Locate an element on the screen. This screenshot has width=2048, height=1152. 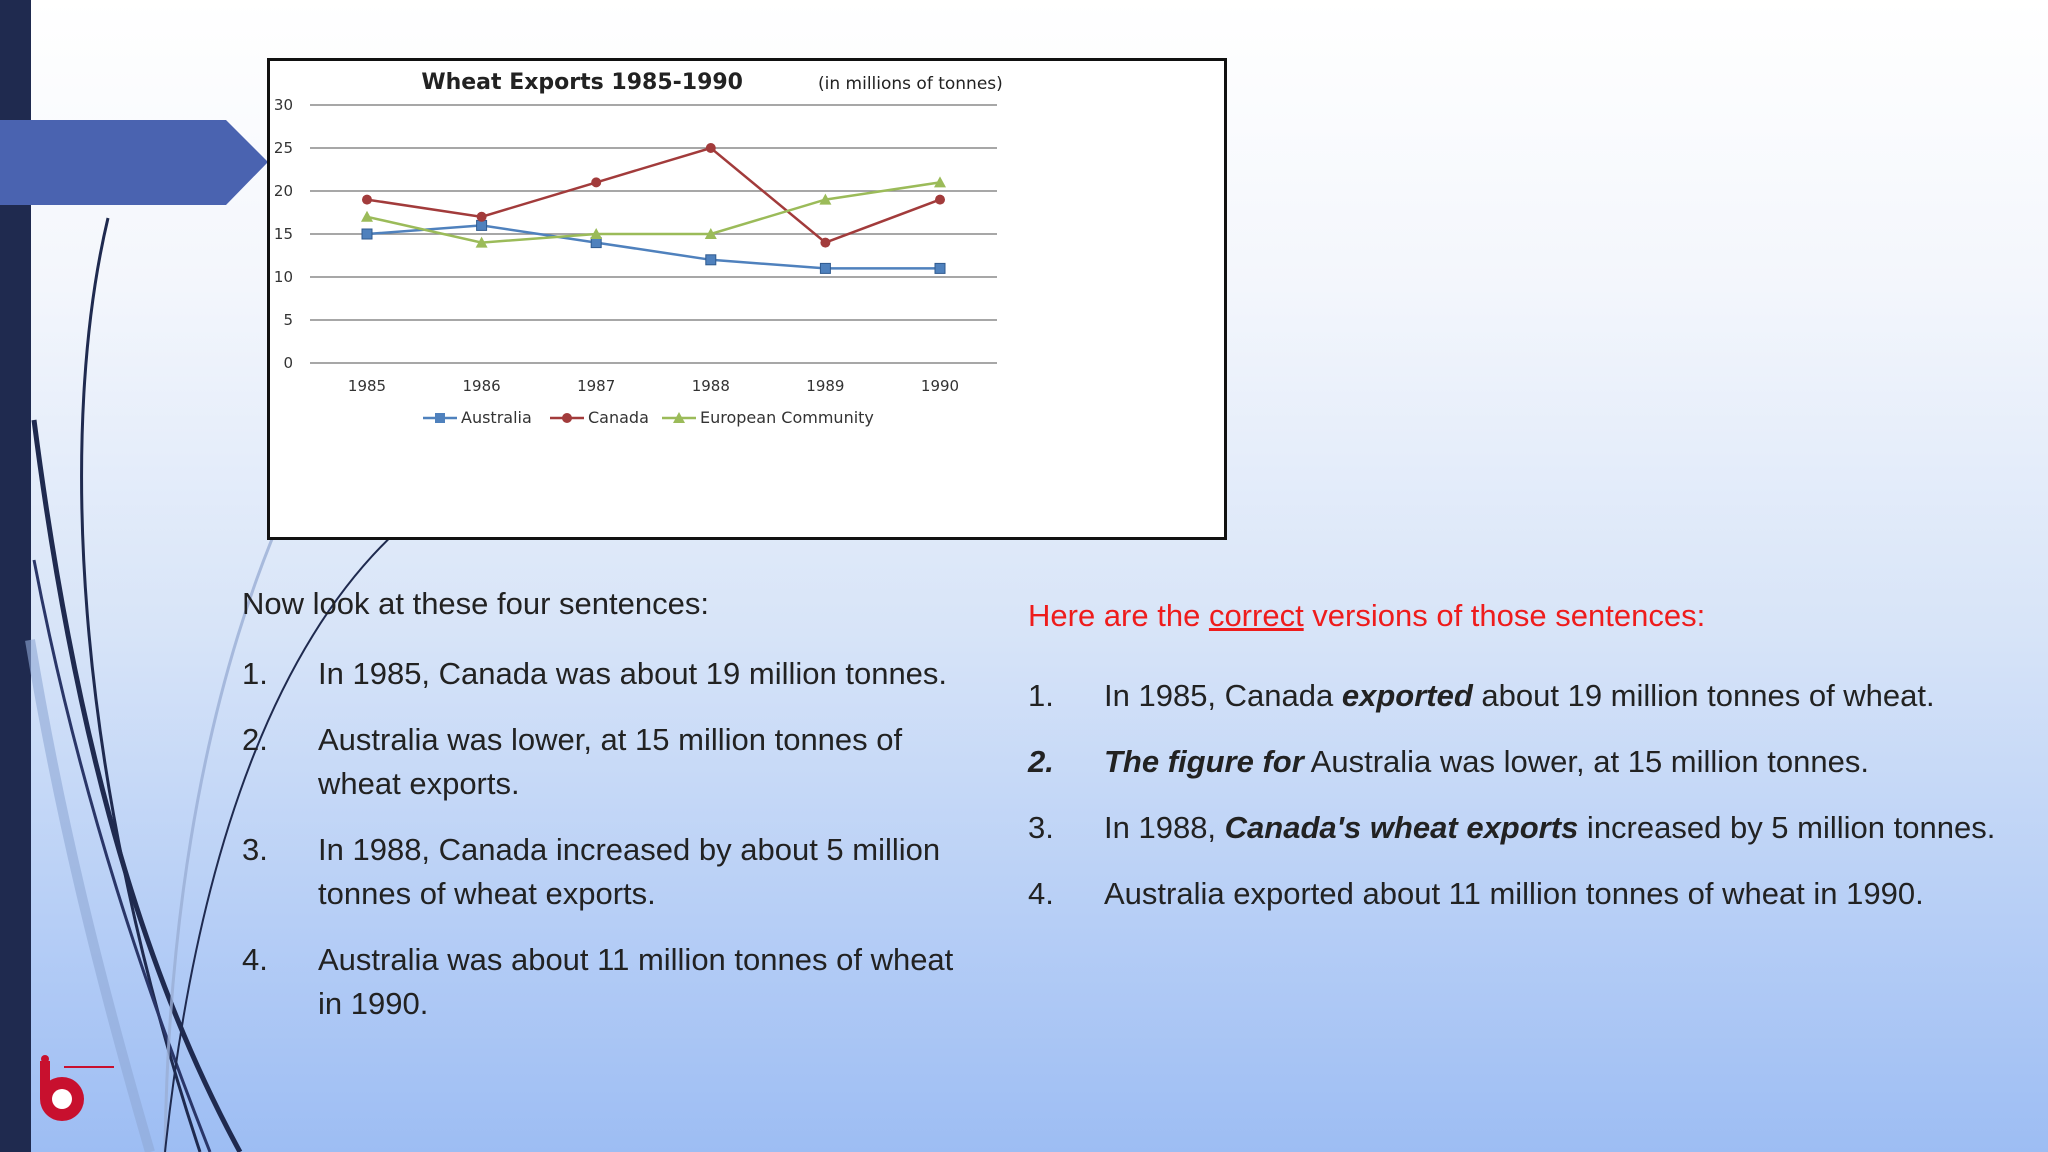
legend-label: Canada is located at coordinates (618, 417).